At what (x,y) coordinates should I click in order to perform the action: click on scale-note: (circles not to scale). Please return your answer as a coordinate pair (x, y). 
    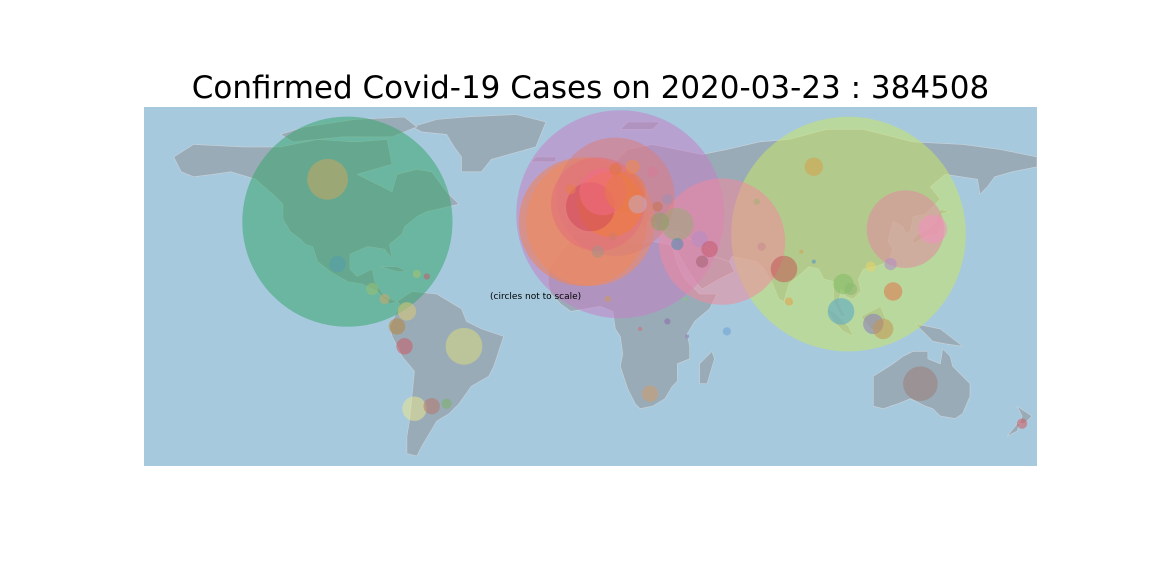
    Looking at the image, I should click on (536, 297).